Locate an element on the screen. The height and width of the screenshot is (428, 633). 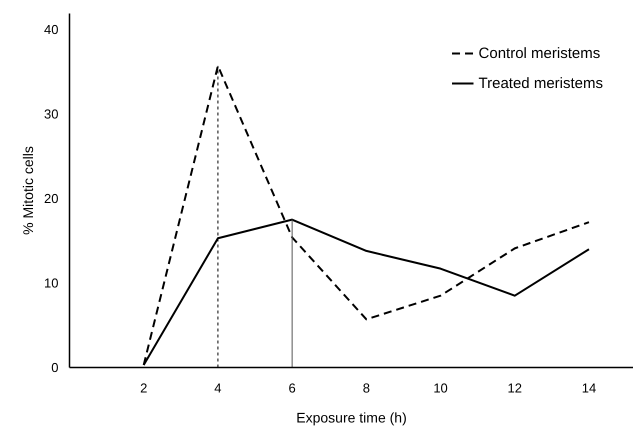
x-tick-label: 6 is located at coordinates (292, 388).